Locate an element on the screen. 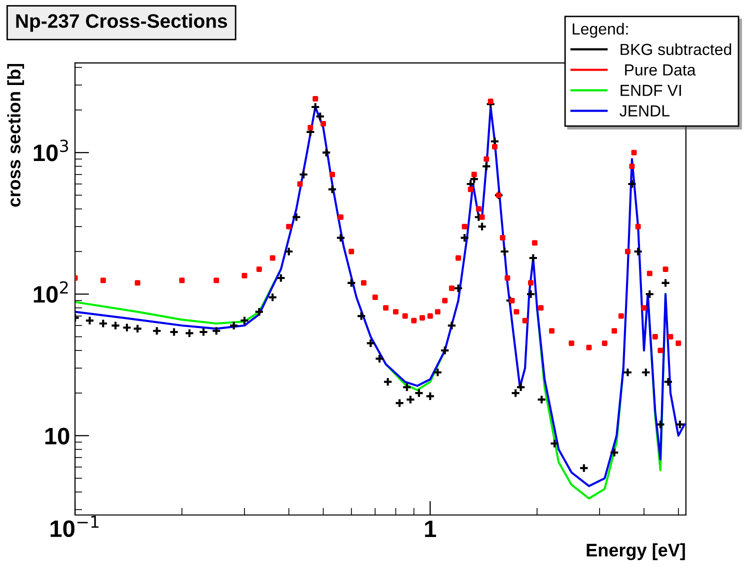 The height and width of the screenshot is (567, 748). legend-label: BKG subtracted is located at coordinates (676, 49).